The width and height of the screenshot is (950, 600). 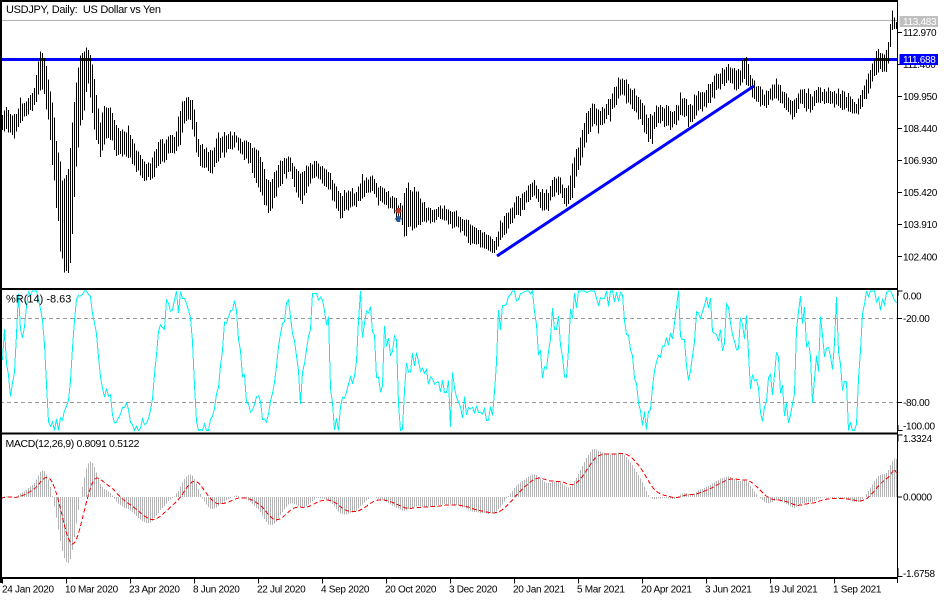 I want to click on svg-text: 20 Apr 2021, so click(x=666, y=590).